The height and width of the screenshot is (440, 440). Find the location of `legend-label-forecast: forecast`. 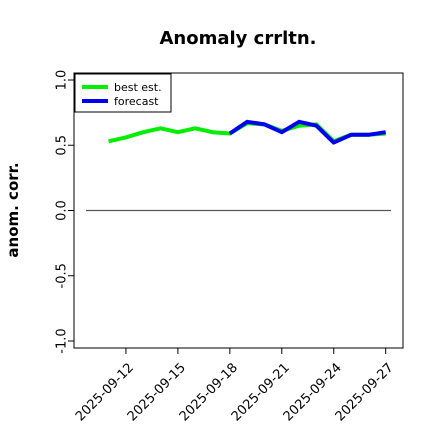

legend-label-forecast: forecast is located at coordinates (136, 101).